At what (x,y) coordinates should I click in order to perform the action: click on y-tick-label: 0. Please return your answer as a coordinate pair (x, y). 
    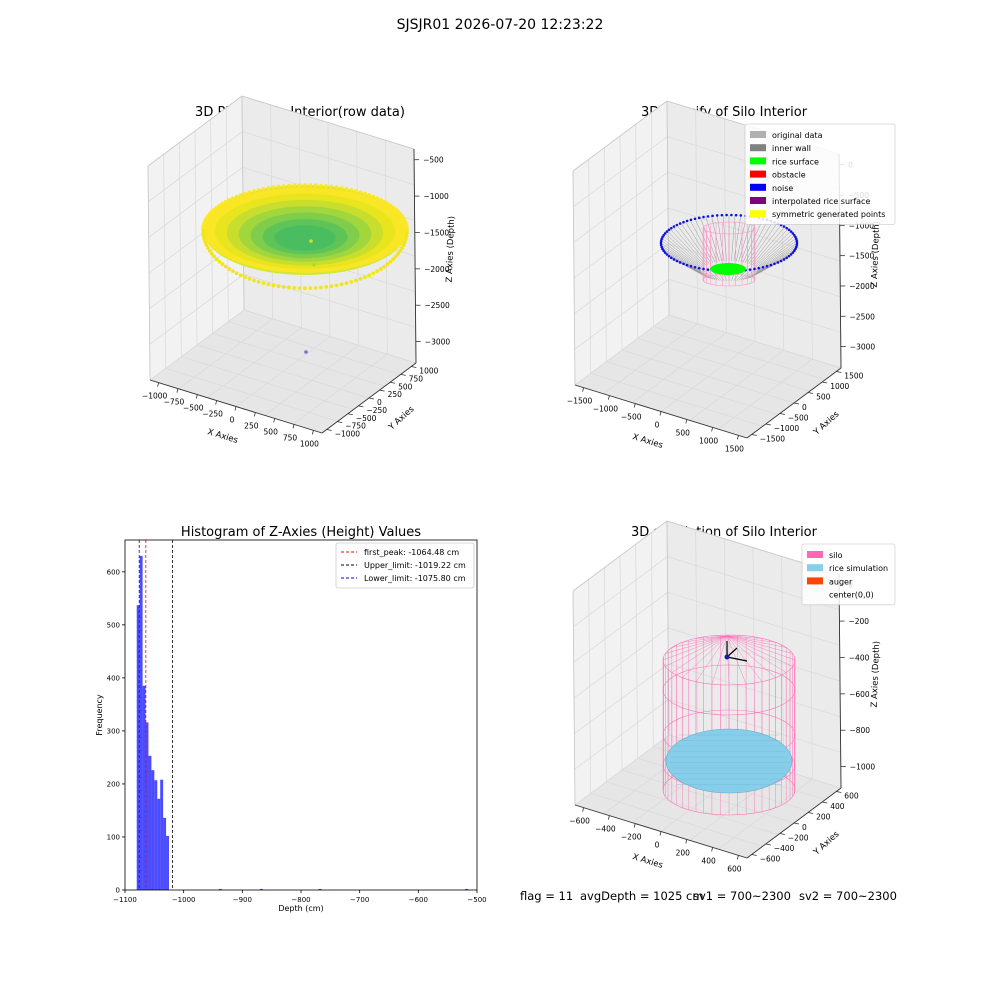
    Looking at the image, I should click on (379, 402).